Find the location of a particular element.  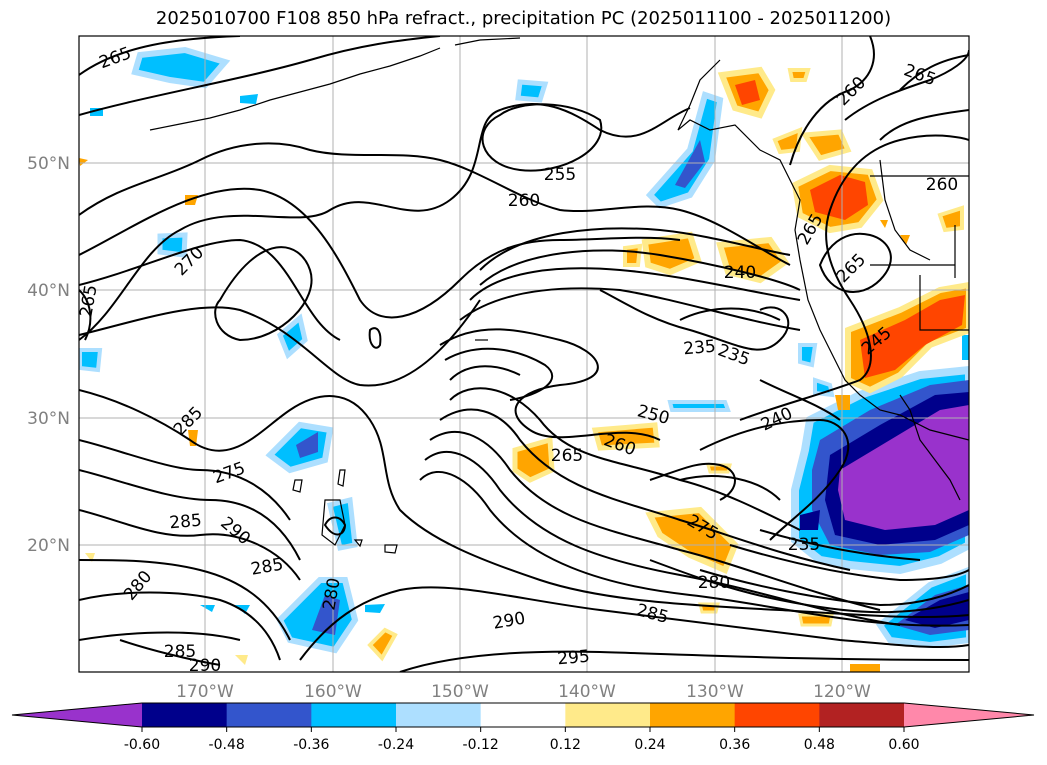

longitude-labels: 170°W 160°W 150°W 140°W 130°W 120°W is located at coordinates (523, 692).